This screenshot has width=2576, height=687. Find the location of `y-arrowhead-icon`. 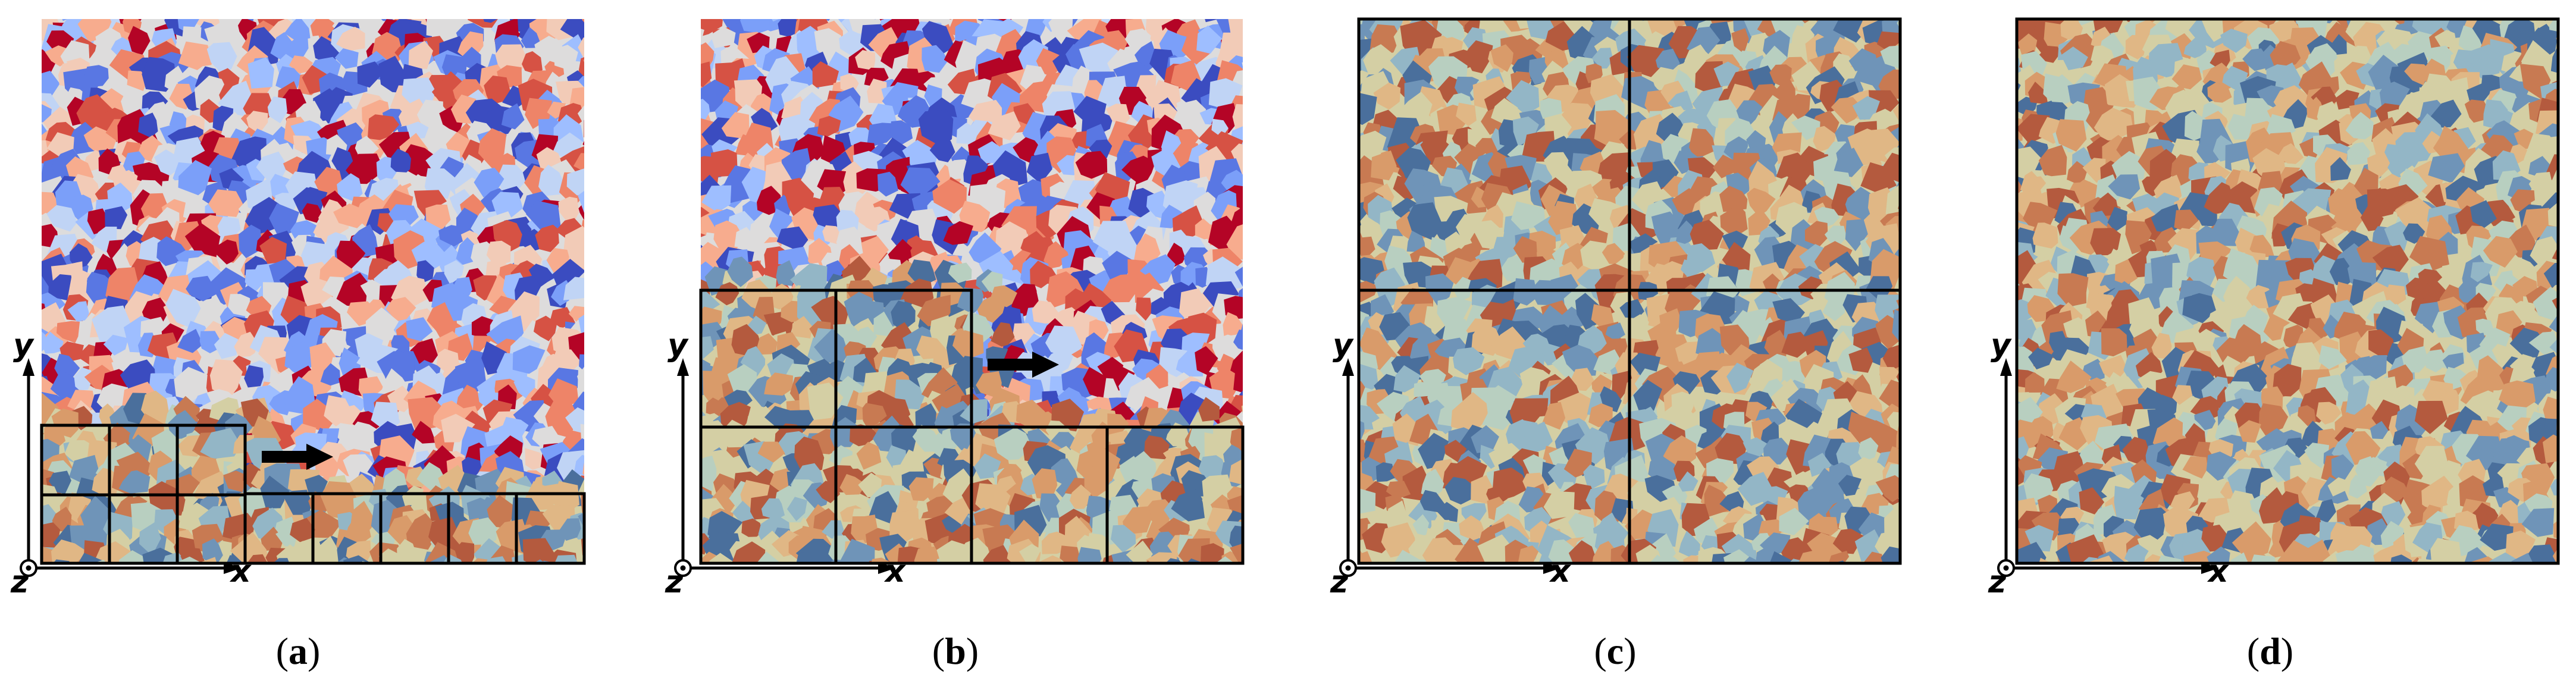

y-arrowhead-icon is located at coordinates (1348, 367).